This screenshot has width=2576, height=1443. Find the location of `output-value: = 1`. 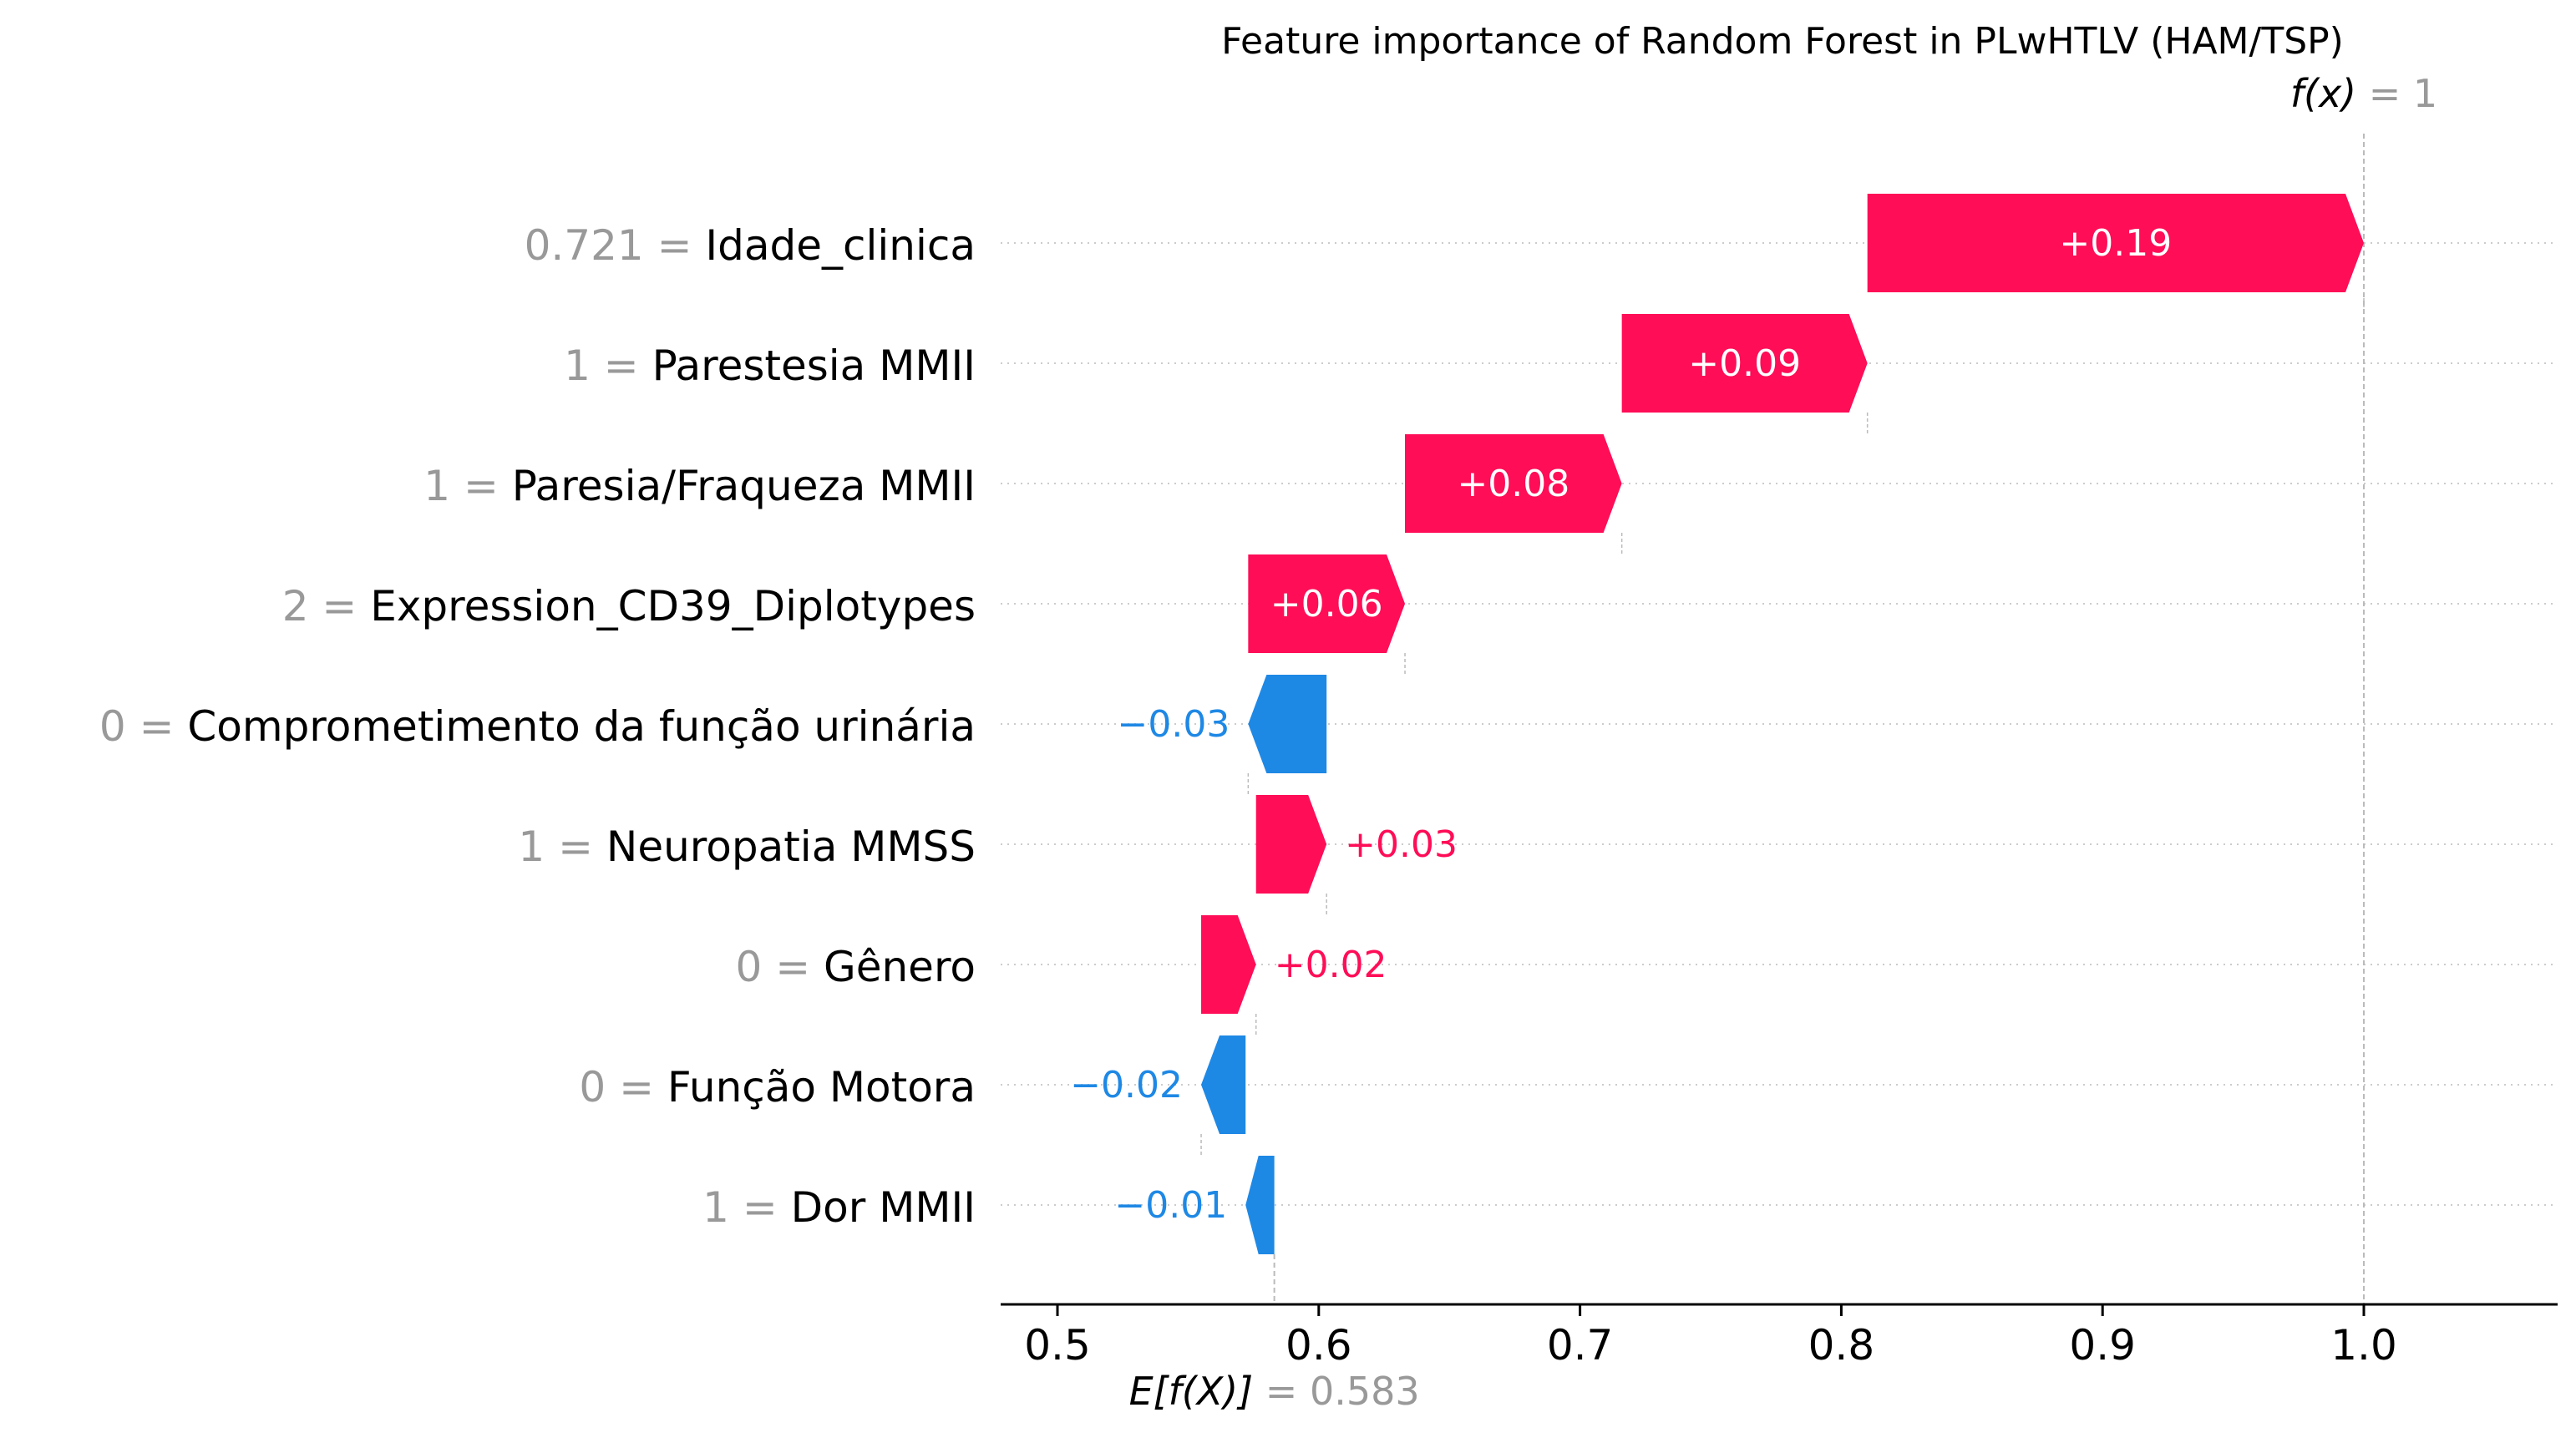

output-value: = 1 is located at coordinates (2396, 93).